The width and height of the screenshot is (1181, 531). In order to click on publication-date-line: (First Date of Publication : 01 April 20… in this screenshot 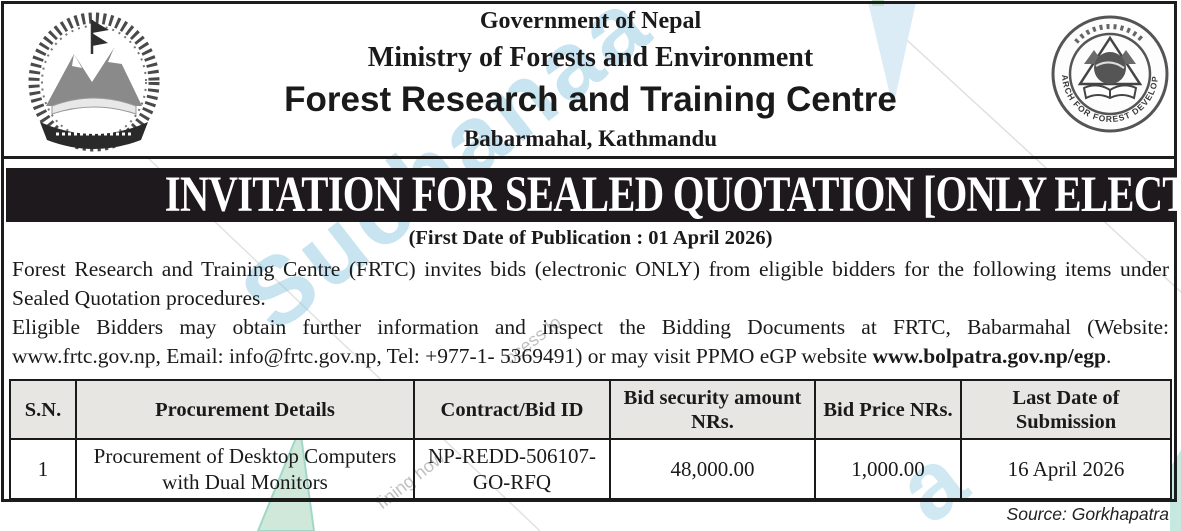, I will do `click(590, 238)`.